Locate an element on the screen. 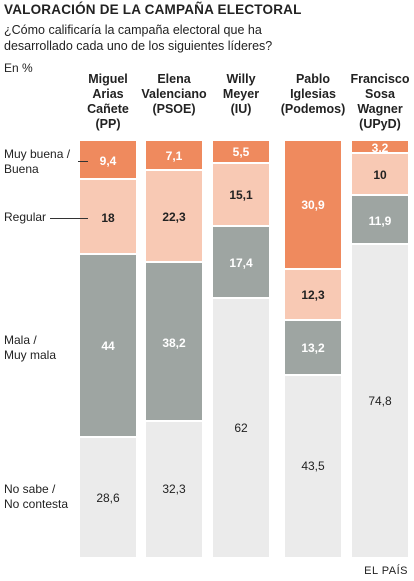 The image size is (414, 581). bar-segment: 30,9 is located at coordinates (313, 205).